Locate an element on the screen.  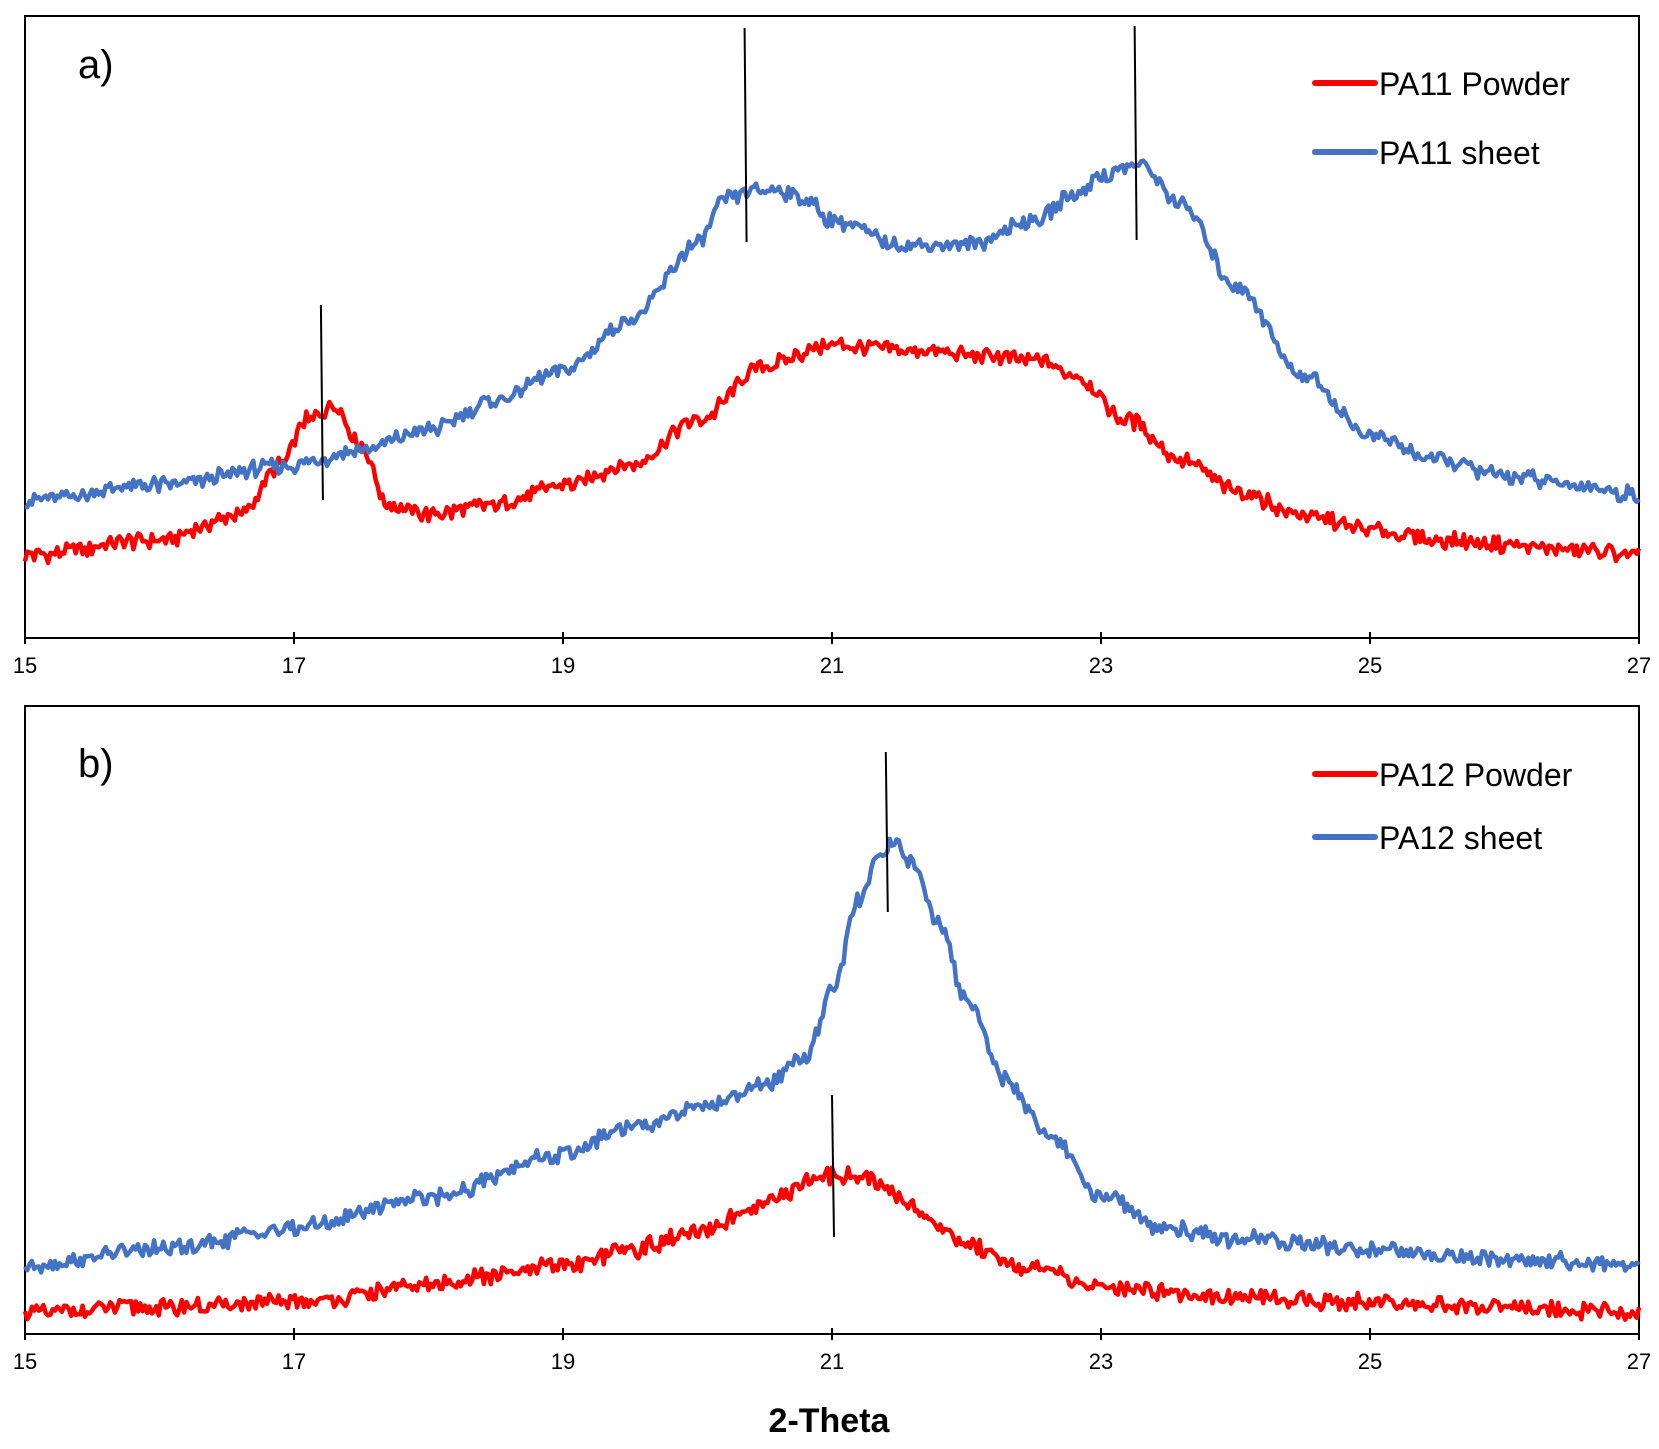
panel-a-label: a) is located at coordinates (96, 65).